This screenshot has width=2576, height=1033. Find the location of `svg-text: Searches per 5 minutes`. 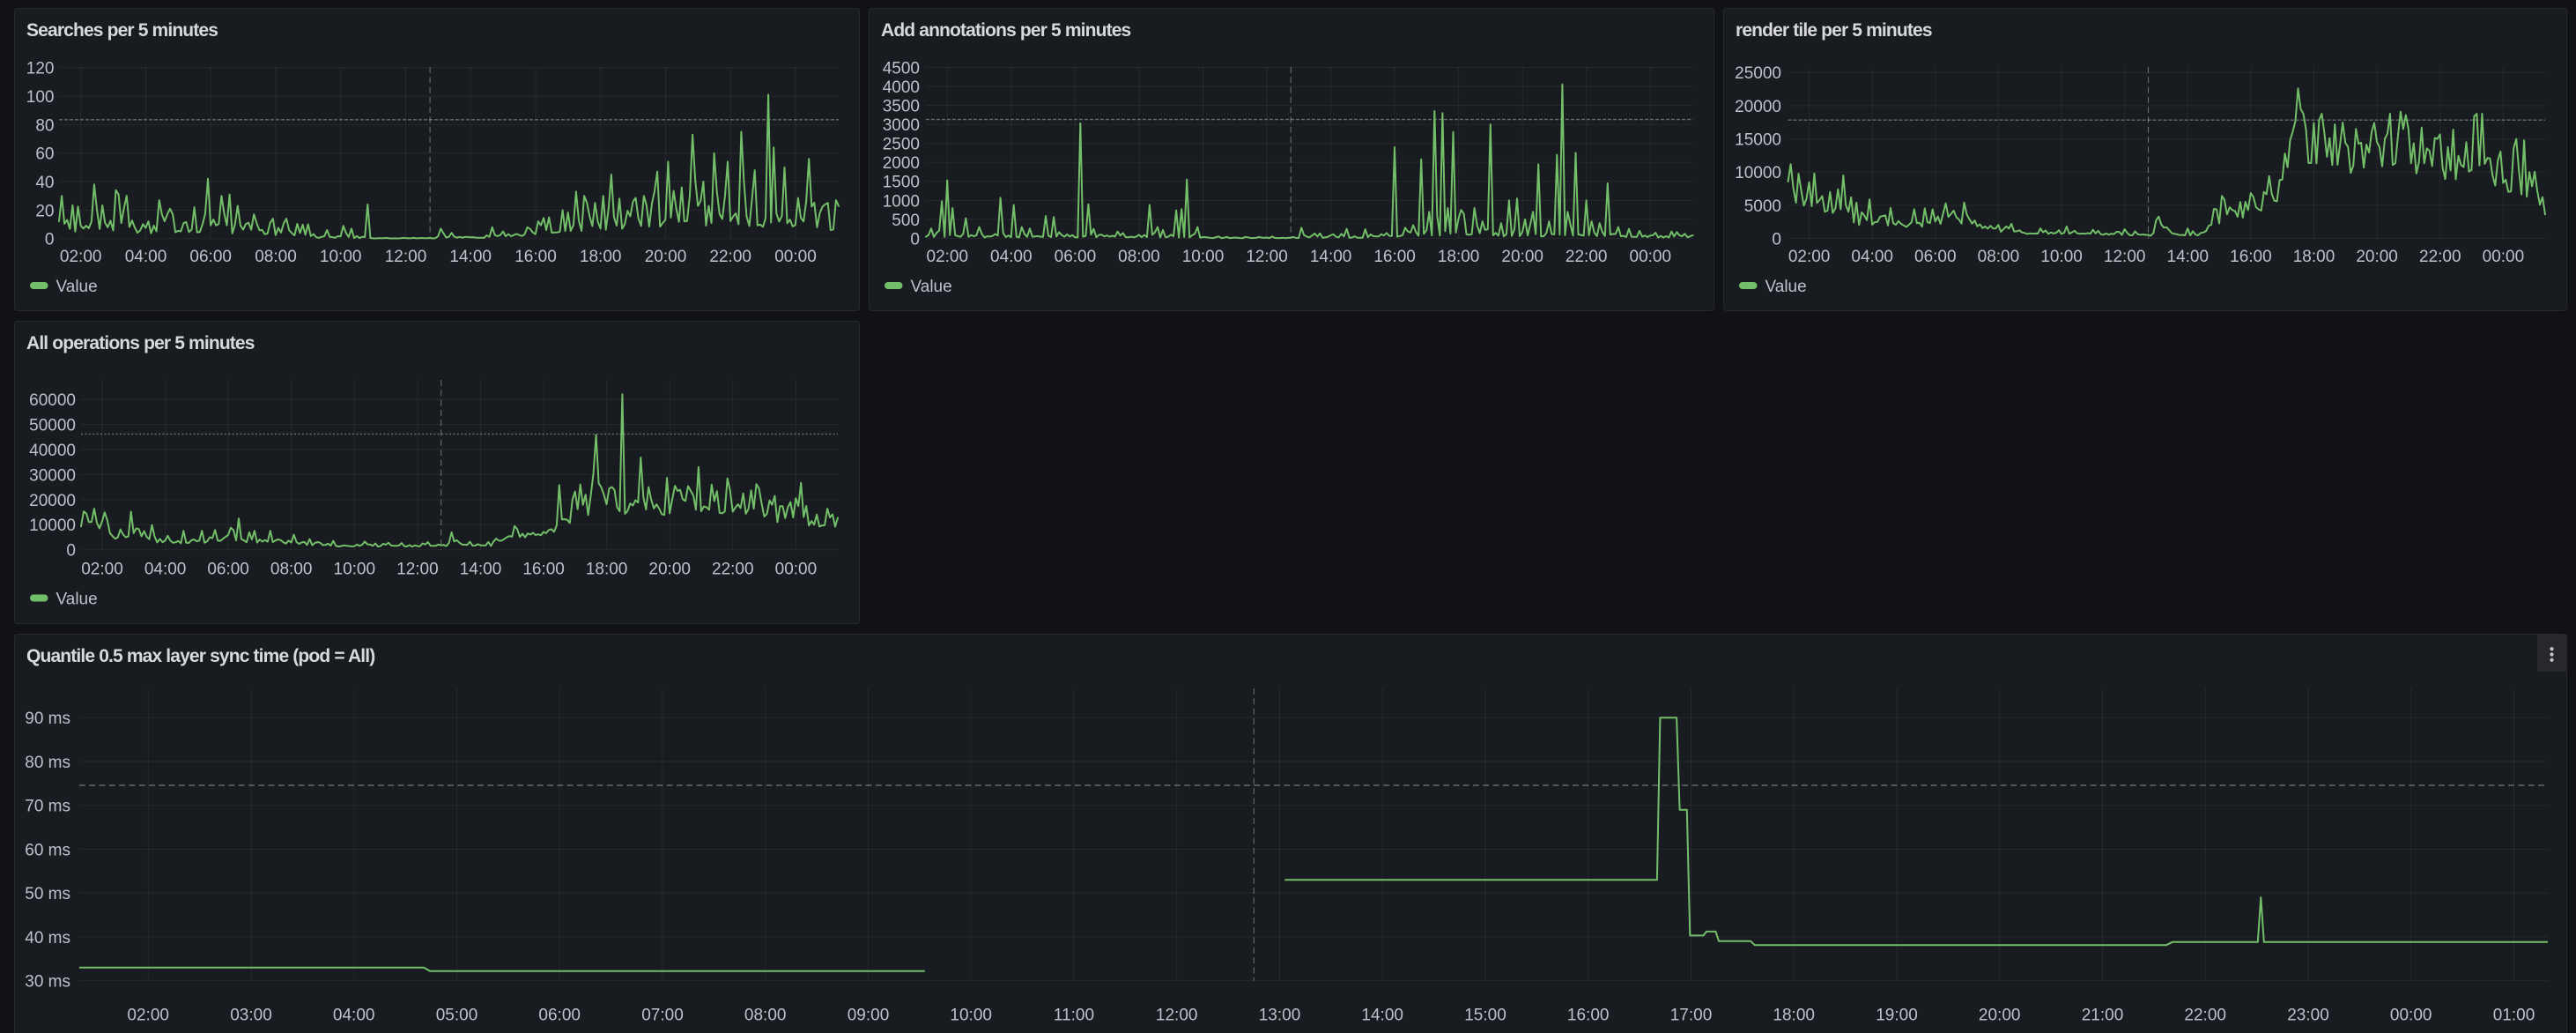

svg-text: Searches per 5 minutes is located at coordinates (122, 31).